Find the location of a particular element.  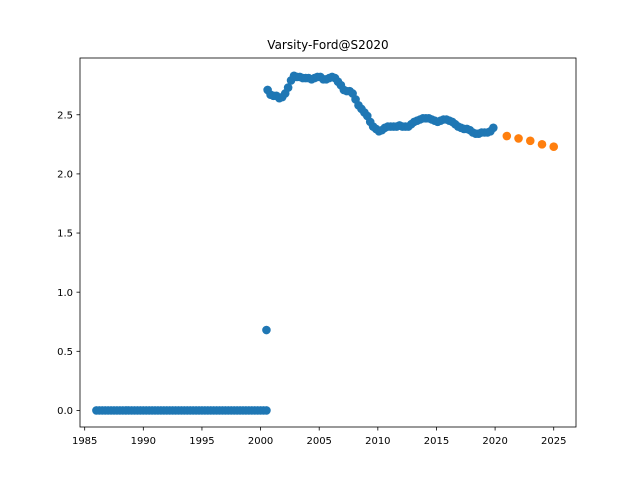

y-tick-label: 0.0 is located at coordinates (65, 411).